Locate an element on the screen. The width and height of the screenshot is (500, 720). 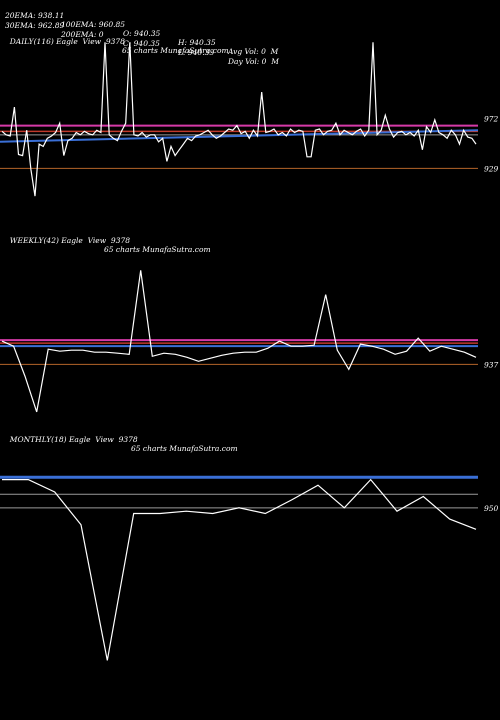
high-readout: H: 940.35 is located at coordinates (197, 42).